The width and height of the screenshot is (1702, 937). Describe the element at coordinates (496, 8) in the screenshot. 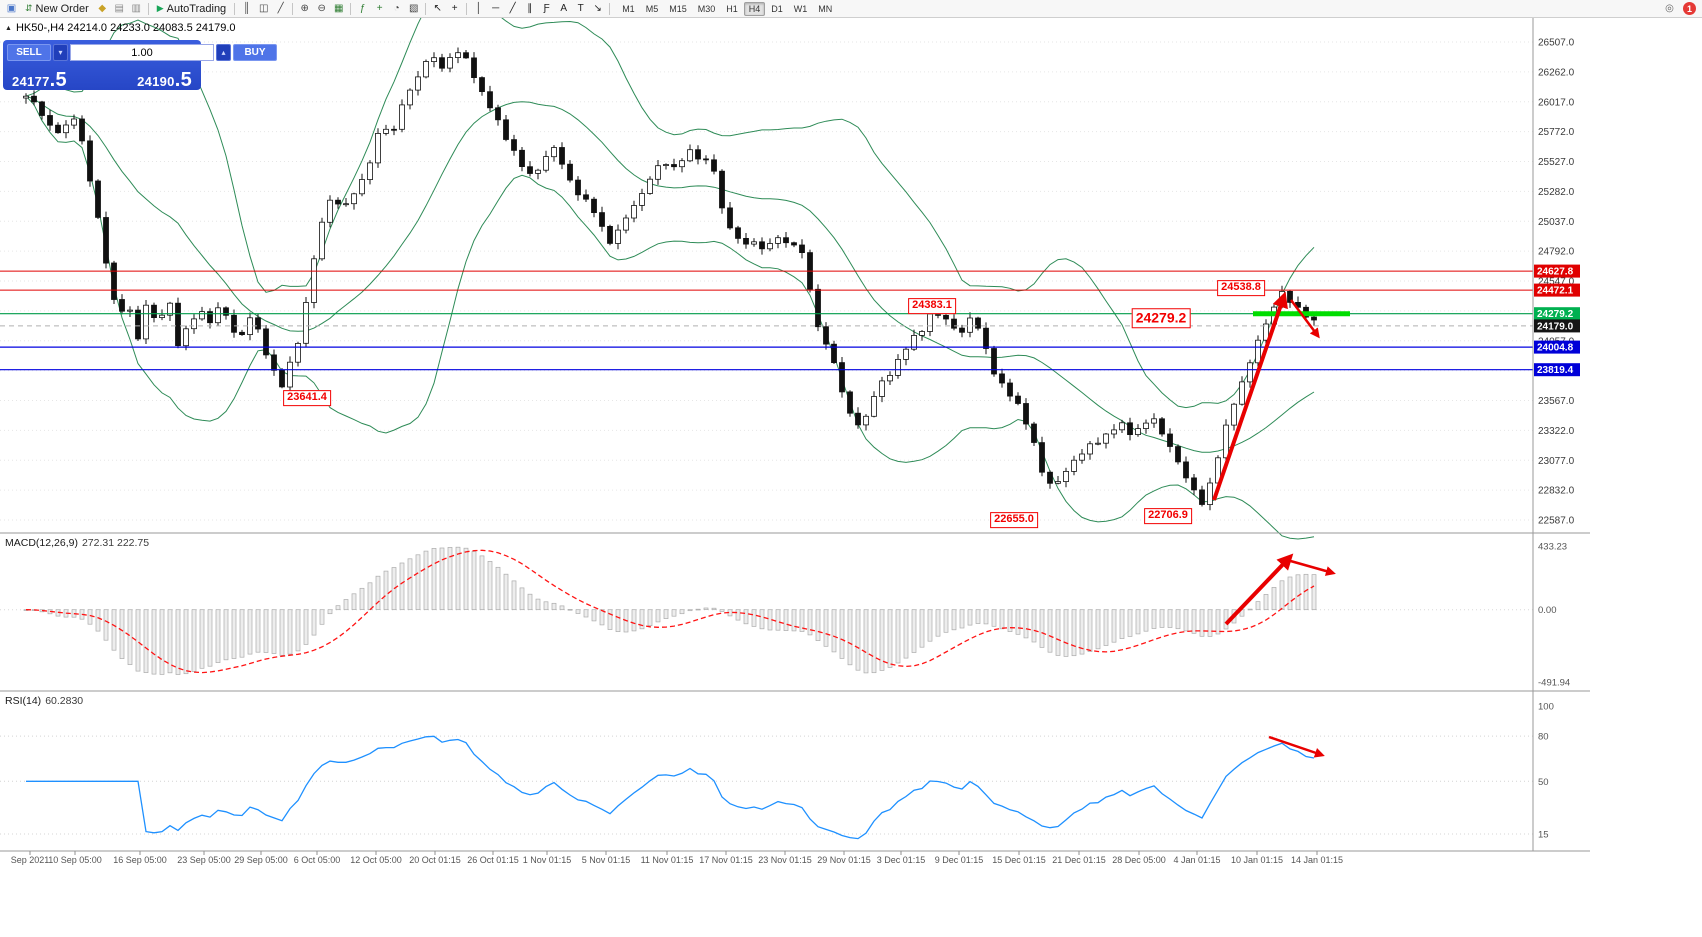

I see `horizontal-line-icon: ─` at that location.